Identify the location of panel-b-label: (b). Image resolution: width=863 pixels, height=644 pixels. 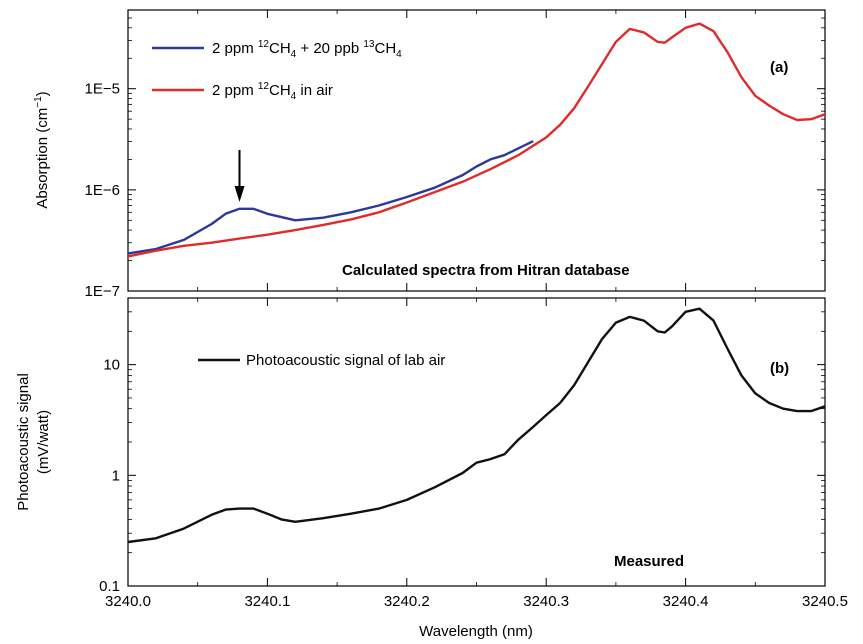
(779, 368).